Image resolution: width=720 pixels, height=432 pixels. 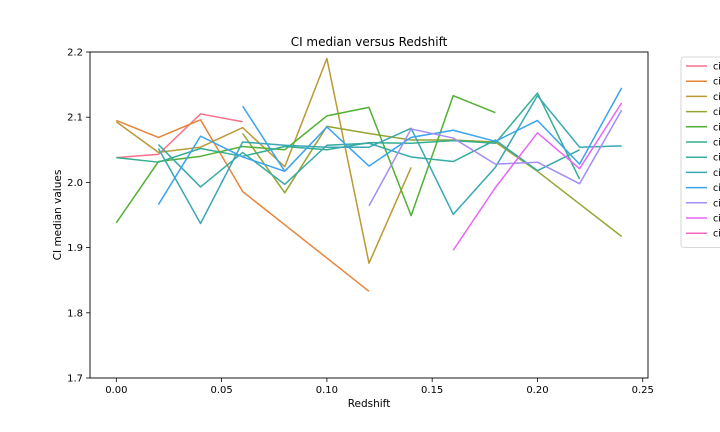 What do you see at coordinates (58, 215) in the screenshot?
I see `y-axis-label: CI median values` at bounding box center [58, 215].